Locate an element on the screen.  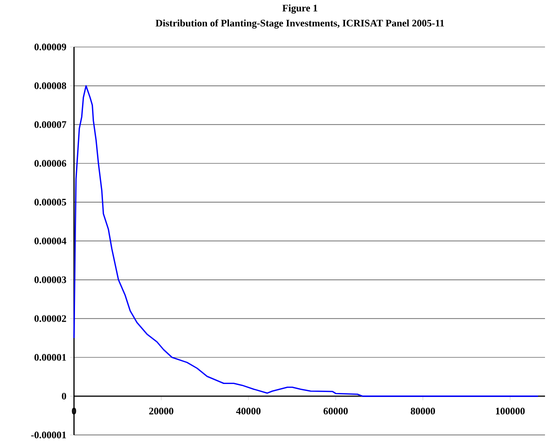
x-tick-label: 100000 is located at coordinates (510, 411).